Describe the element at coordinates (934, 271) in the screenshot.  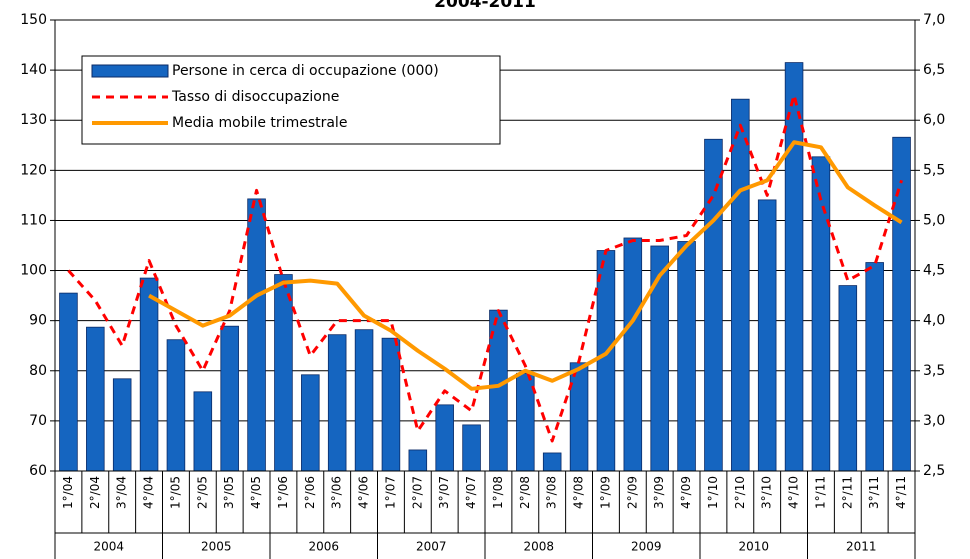
I see `y2-tick-label: 4,5` at that location.